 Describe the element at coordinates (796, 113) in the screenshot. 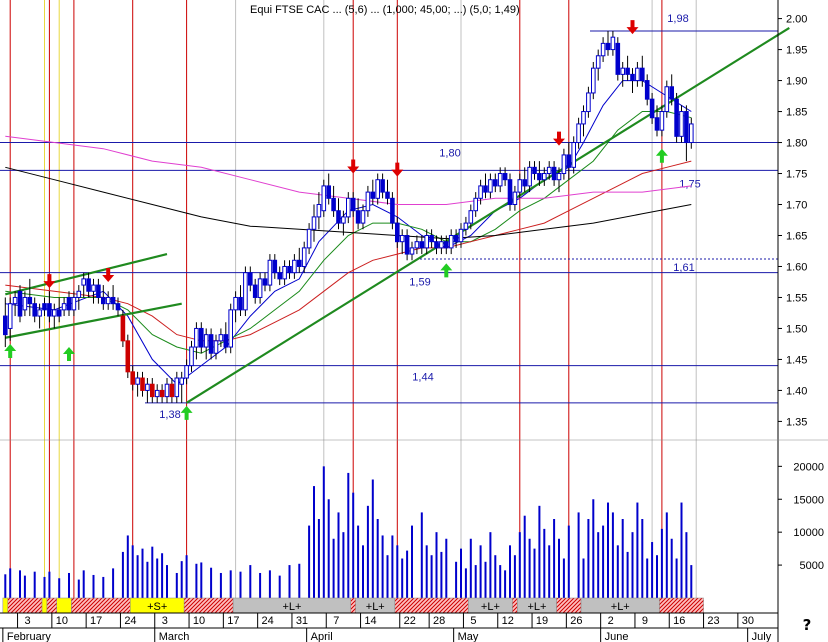

I see `price-tick-label: 1.85` at that location.